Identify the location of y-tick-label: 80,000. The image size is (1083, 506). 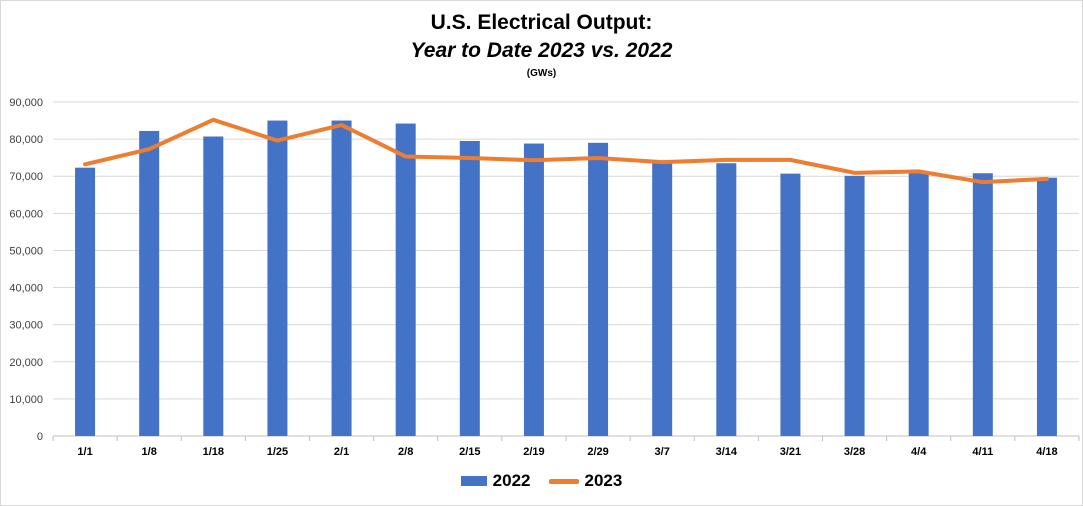
(26, 140).